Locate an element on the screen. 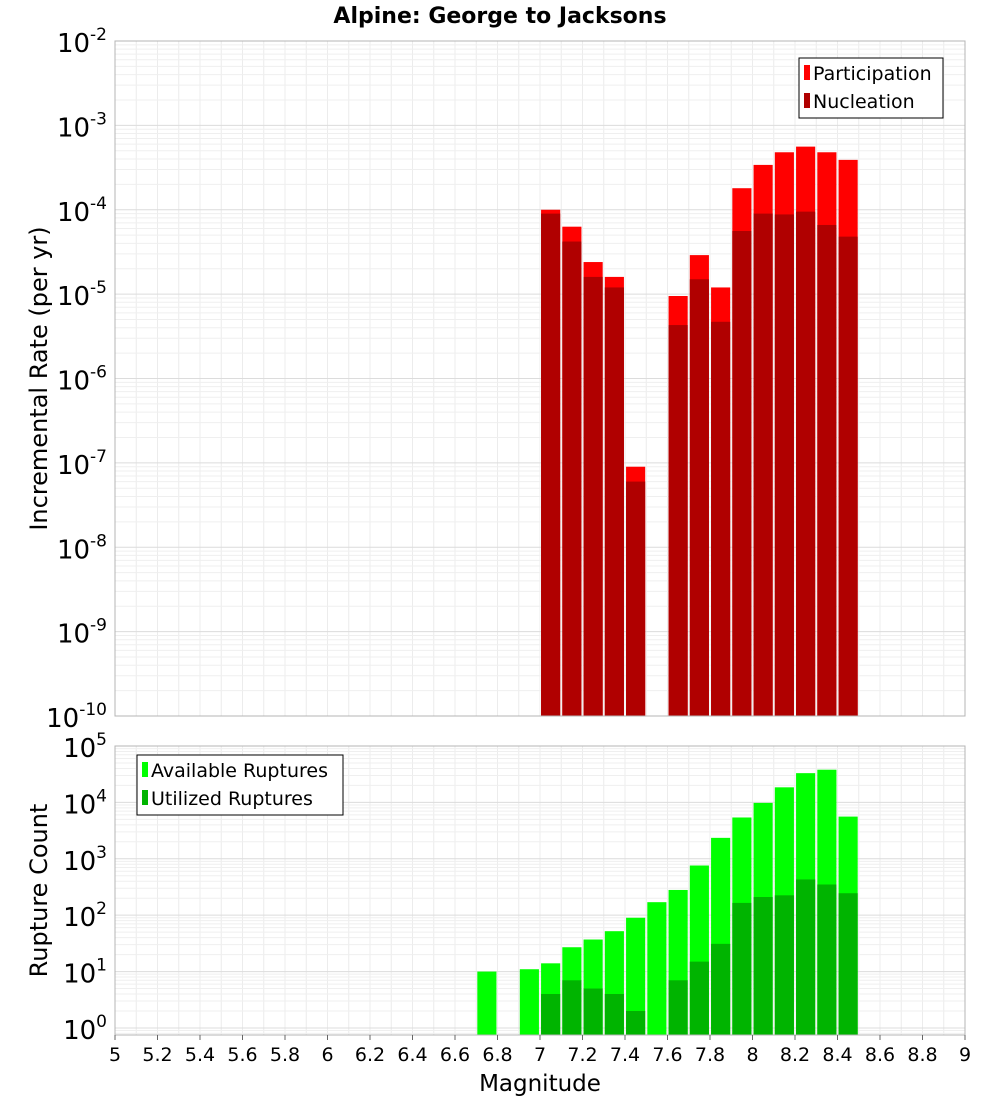 The height and width of the screenshot is (1104, 1000). x-tick-label: 8.6 is located at coordinates (880, 1055).